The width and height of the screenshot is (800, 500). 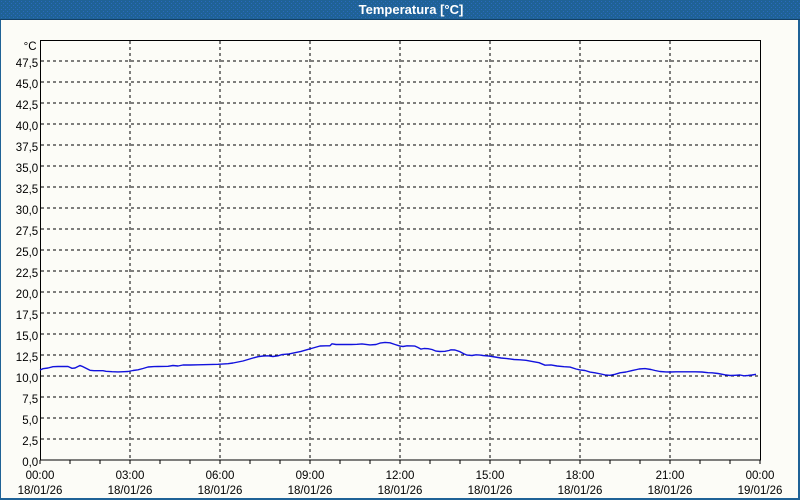 What do you see at coordinates (27, 379) in the screenshot?
I see `svg-text: 10,0` at bounding box center [27, 379].